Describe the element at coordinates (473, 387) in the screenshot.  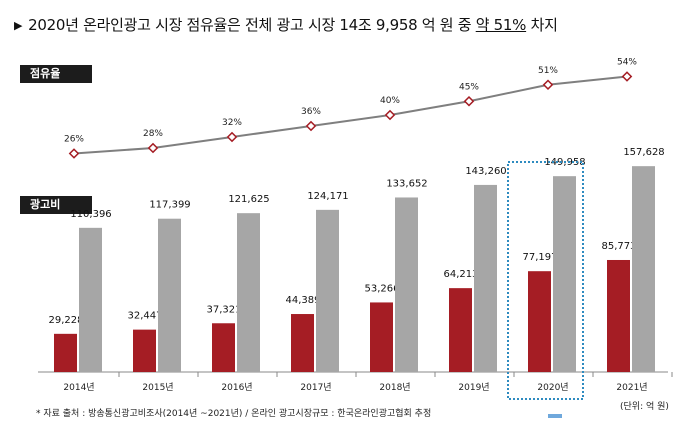
I see `category-tick-label: 2019년` at that location.